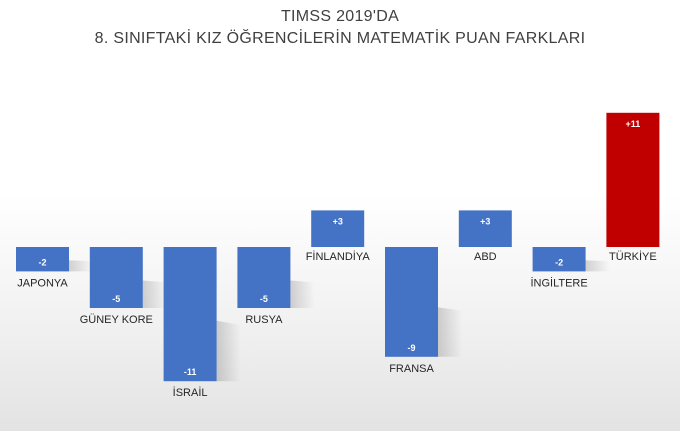  I want to click on data-label-3: -5, so click(264, 299).